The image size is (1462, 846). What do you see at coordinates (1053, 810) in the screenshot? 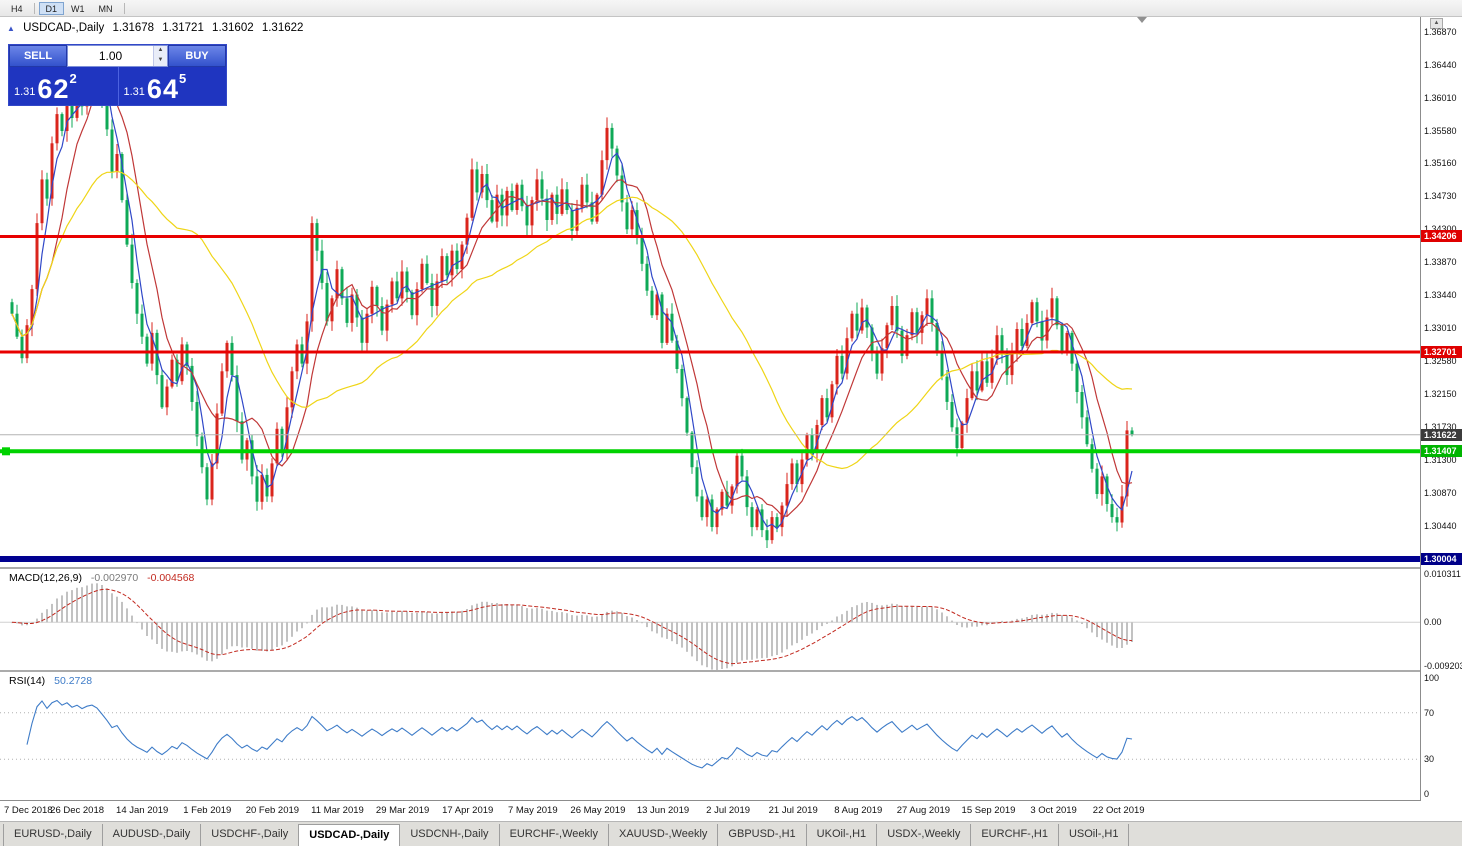
I see `date-label: 3 Oct 2019` at bounding box center [1053, 810].